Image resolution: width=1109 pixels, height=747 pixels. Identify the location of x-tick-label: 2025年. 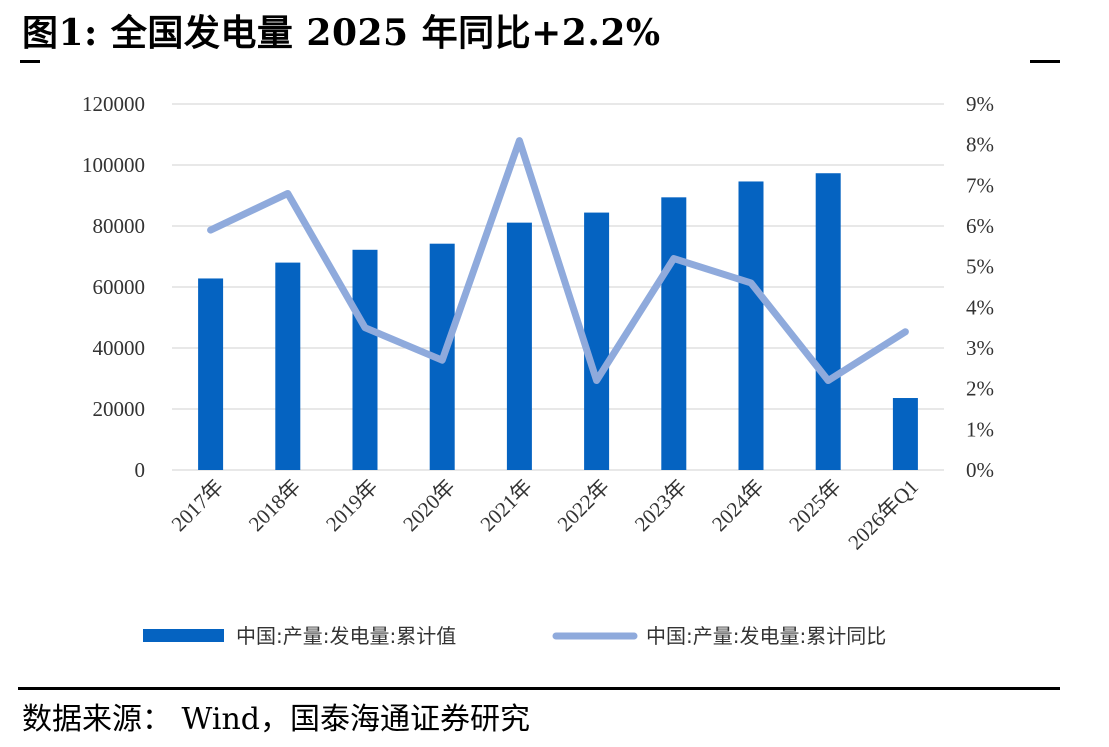
(815, 506).